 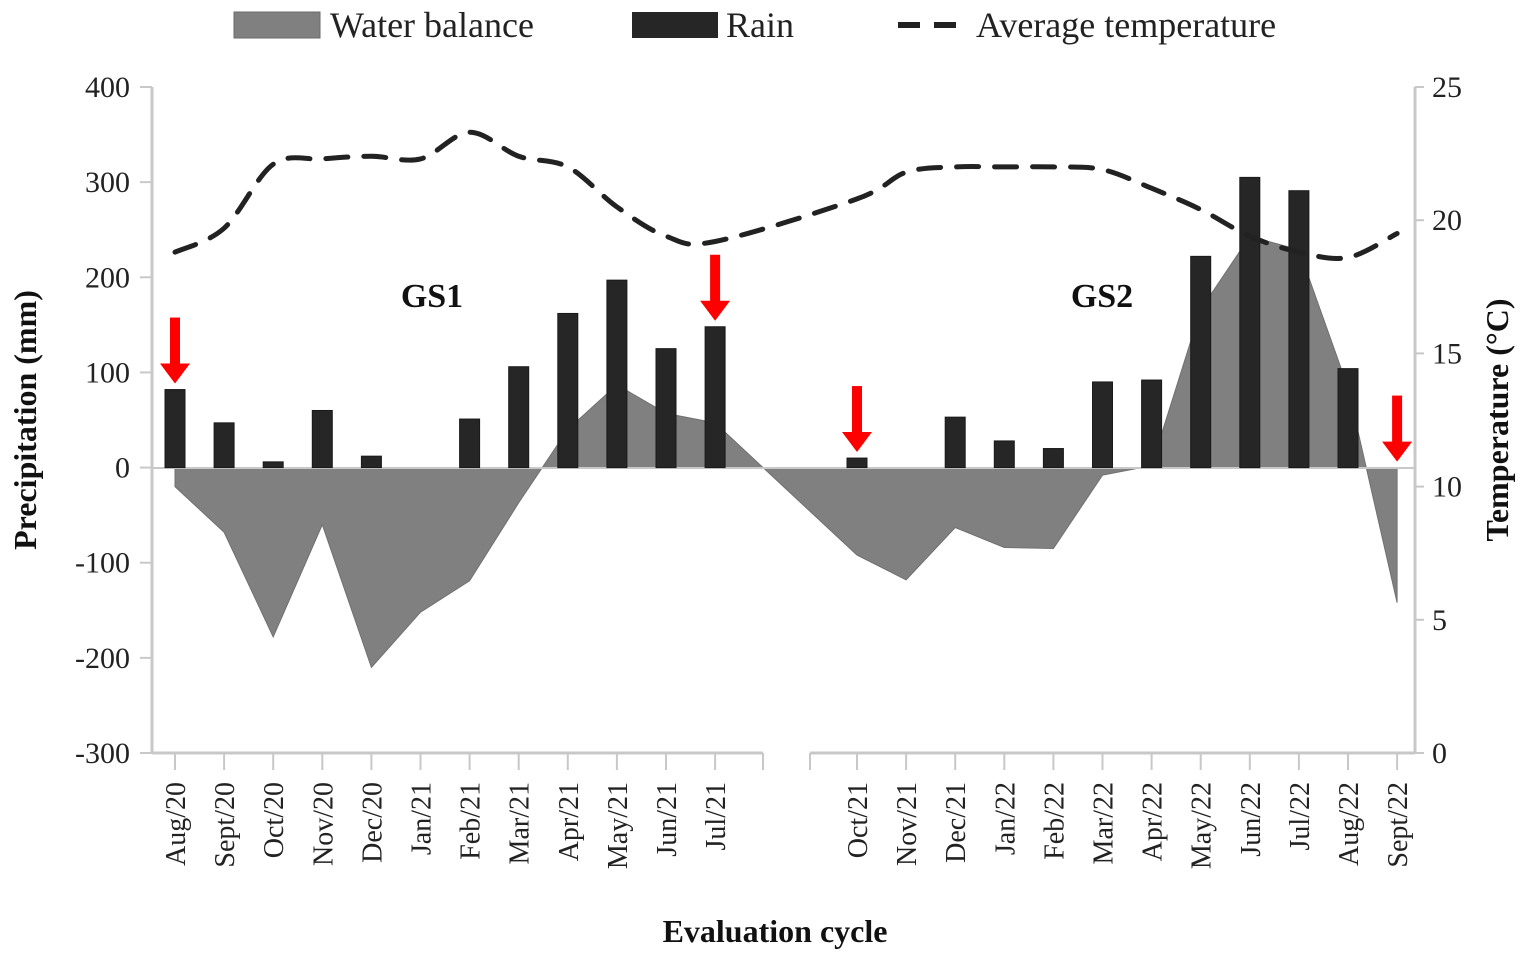 What do you see at coordinates (1126, 25) in the screenshot?
I see `legend-label-temperature: Average temperature` at bounding box center [1126, 25].